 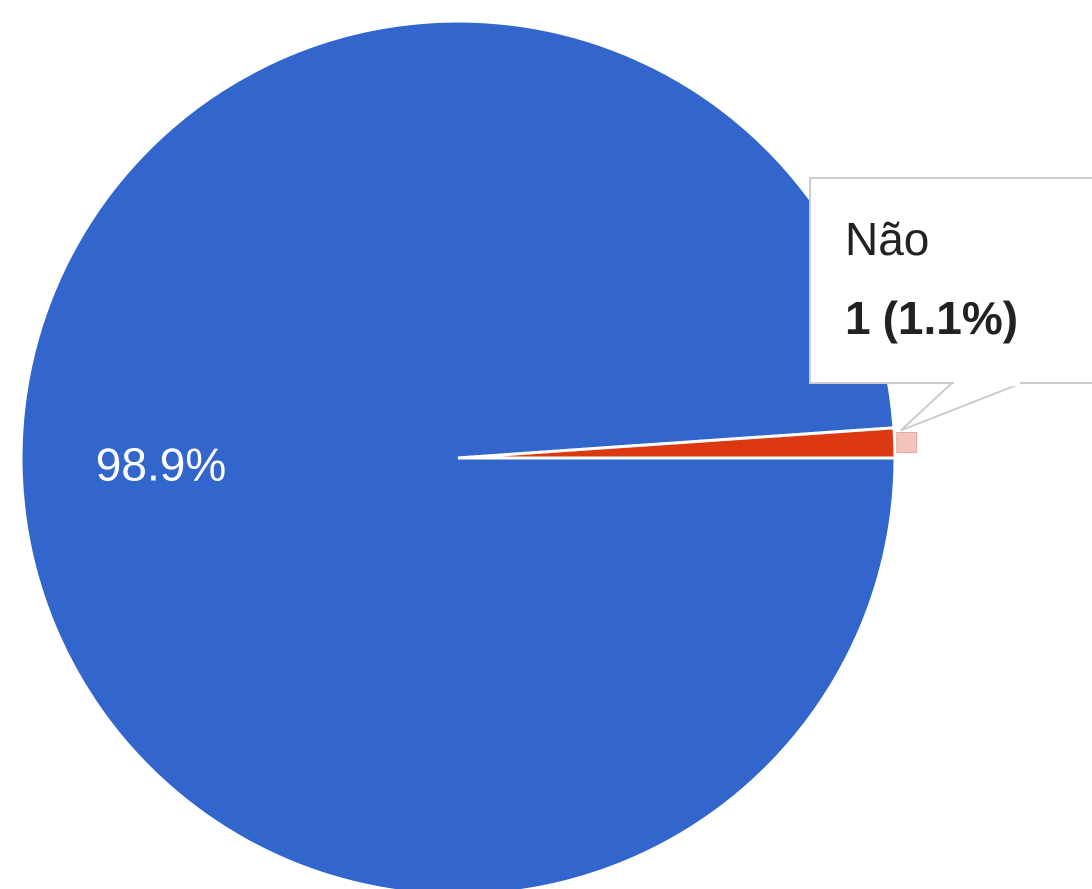 I want to click on tooltip: Não 1 (1.1%), so click(x=950, y=315).